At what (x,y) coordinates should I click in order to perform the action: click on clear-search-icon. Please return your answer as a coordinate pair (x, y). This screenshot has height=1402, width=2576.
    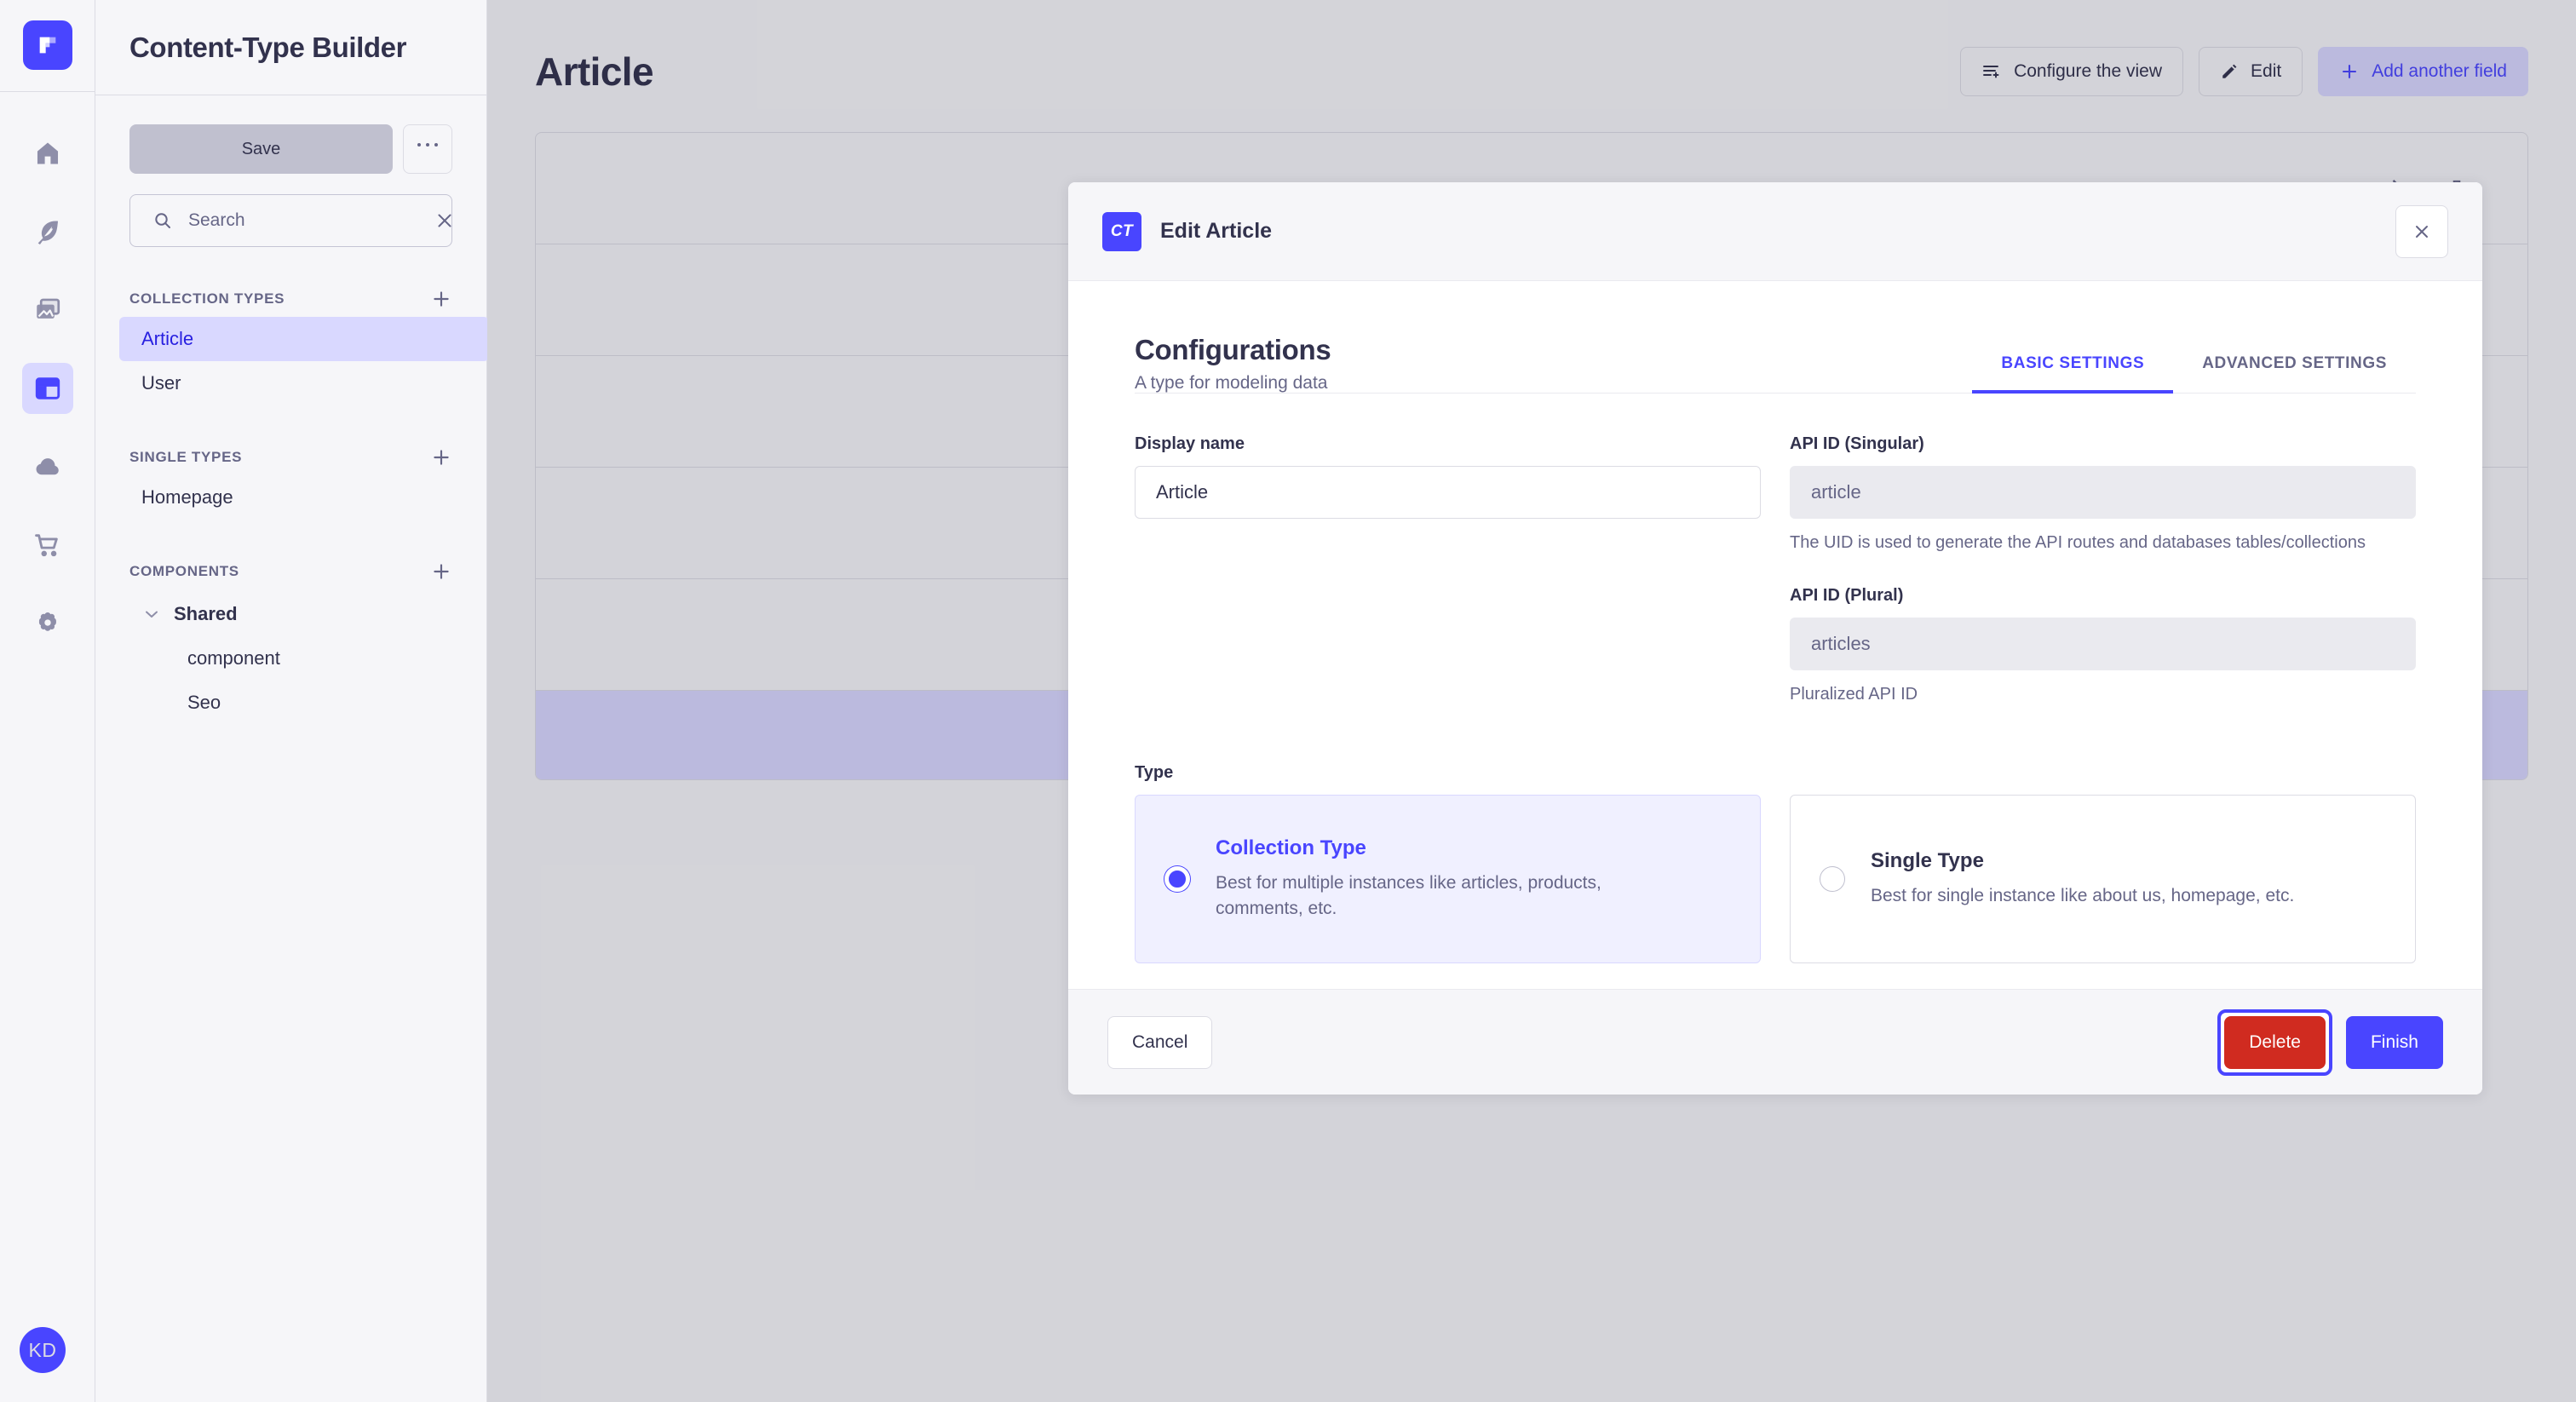
    Looking at the image, I should click on (445, 220).